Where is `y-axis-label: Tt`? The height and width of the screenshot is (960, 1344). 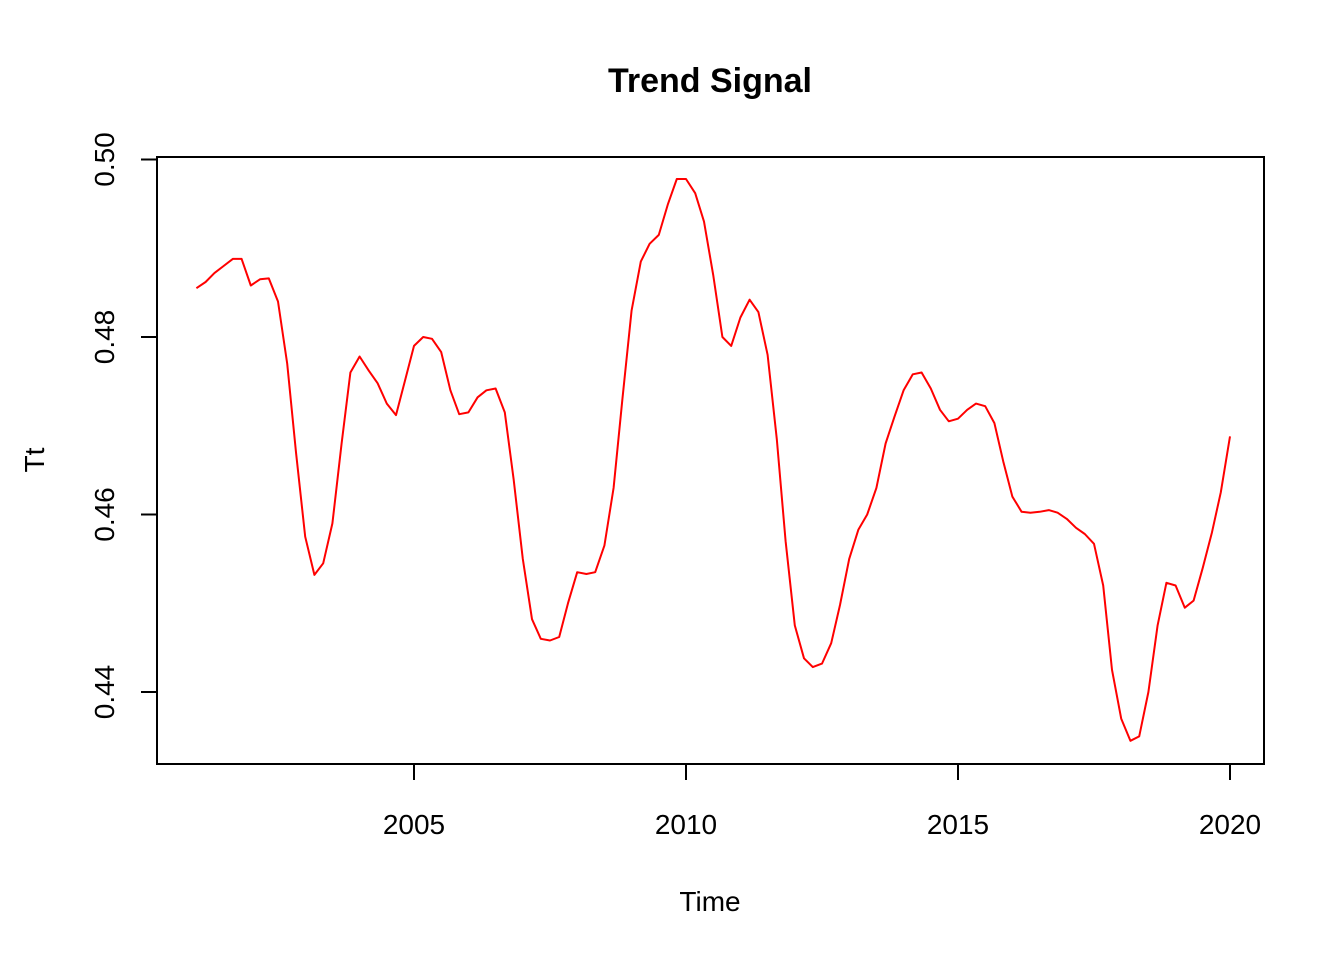 y-axis-label: Tt is located at coordinates (34, 459).